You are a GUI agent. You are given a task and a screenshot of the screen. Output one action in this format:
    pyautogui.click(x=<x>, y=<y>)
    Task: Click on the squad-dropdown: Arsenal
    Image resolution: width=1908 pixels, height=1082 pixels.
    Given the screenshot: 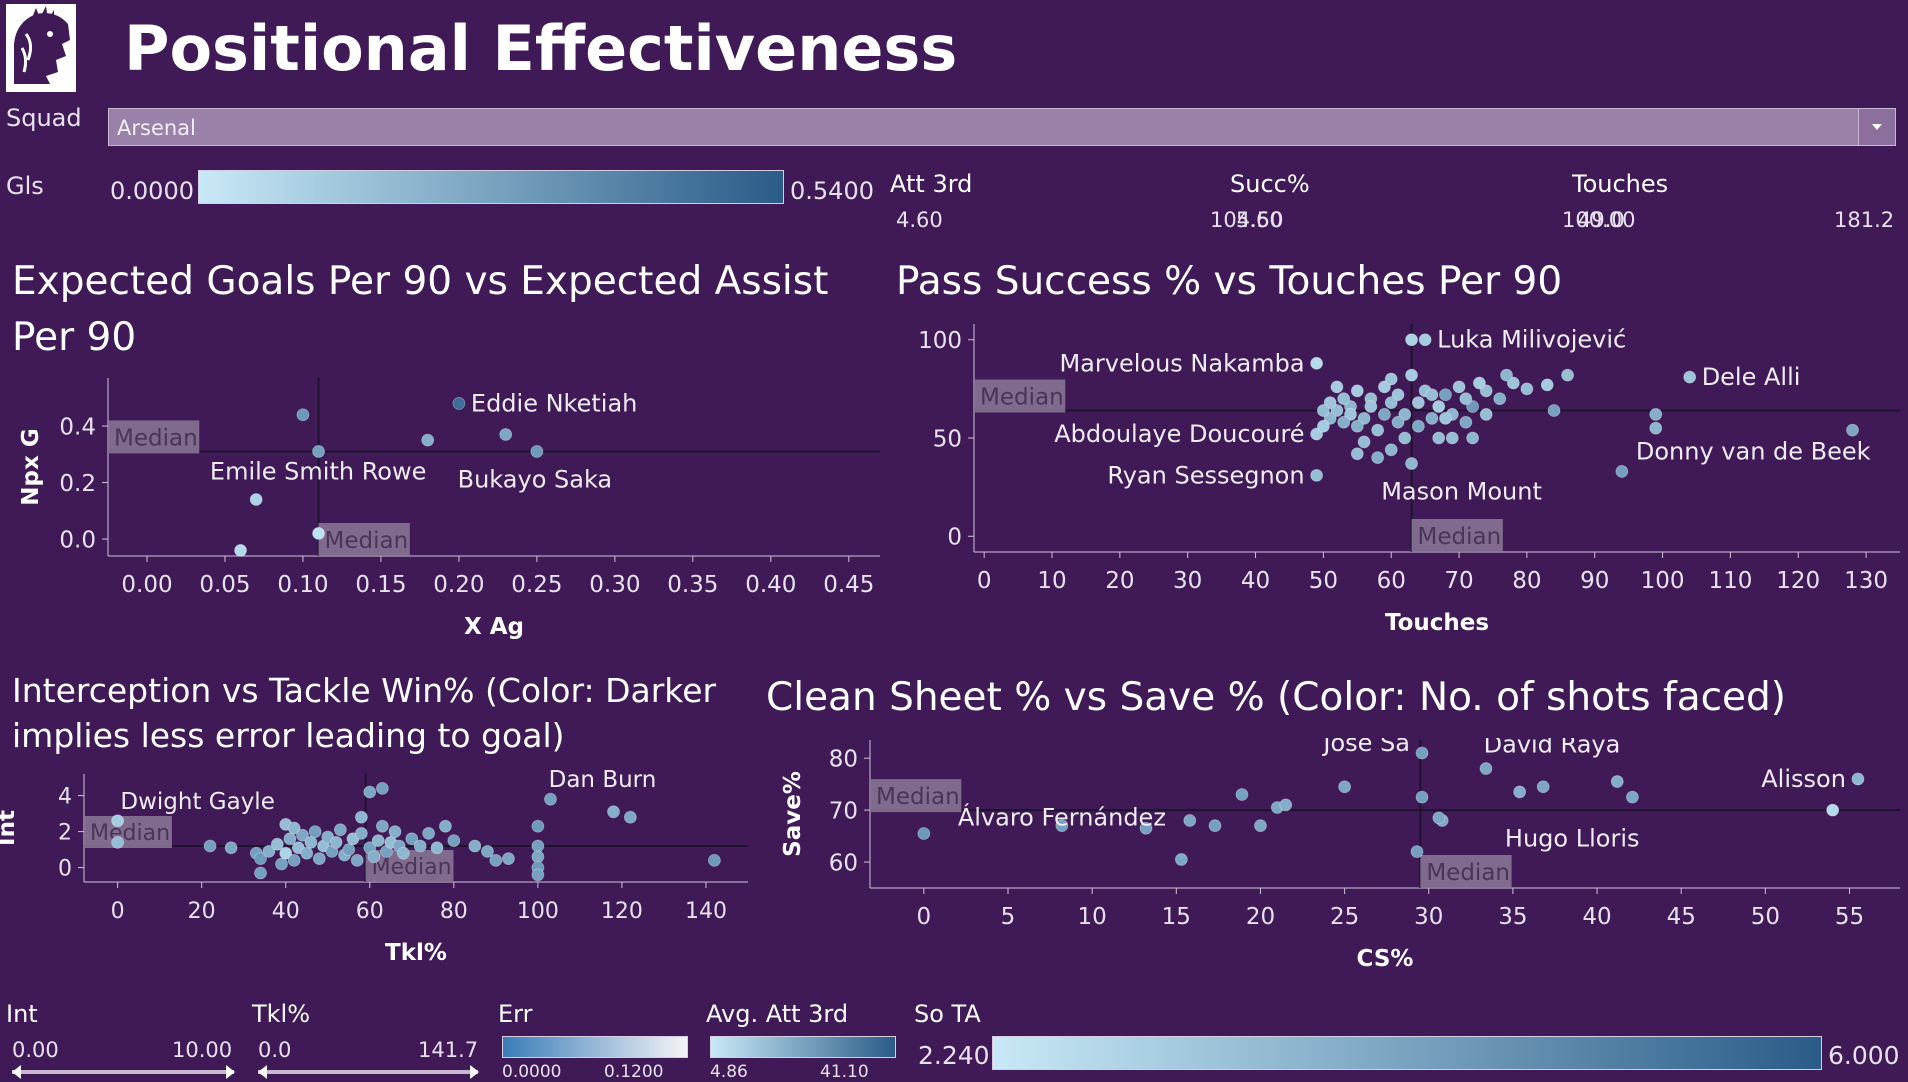 What is the action you would take?
    pyautogui.click(x=1002, y=127)
    